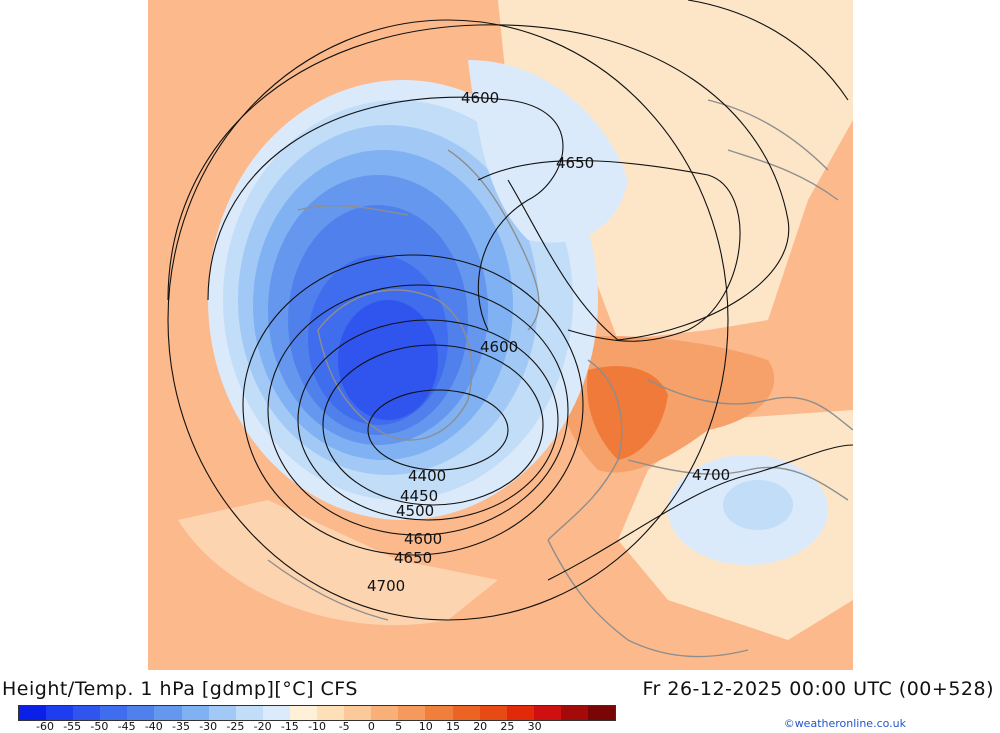  I want to click on legend-tick-label: -30, so click(208, 726).